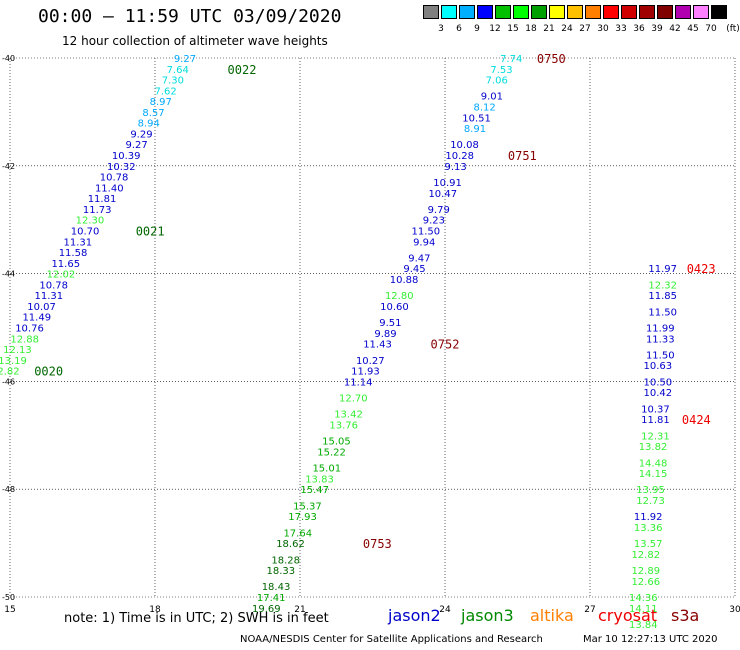  What do you see at coordinates (85, 231) in the screenshot?
I see `swh-value: 10.70` at bounding box center [85, 231].